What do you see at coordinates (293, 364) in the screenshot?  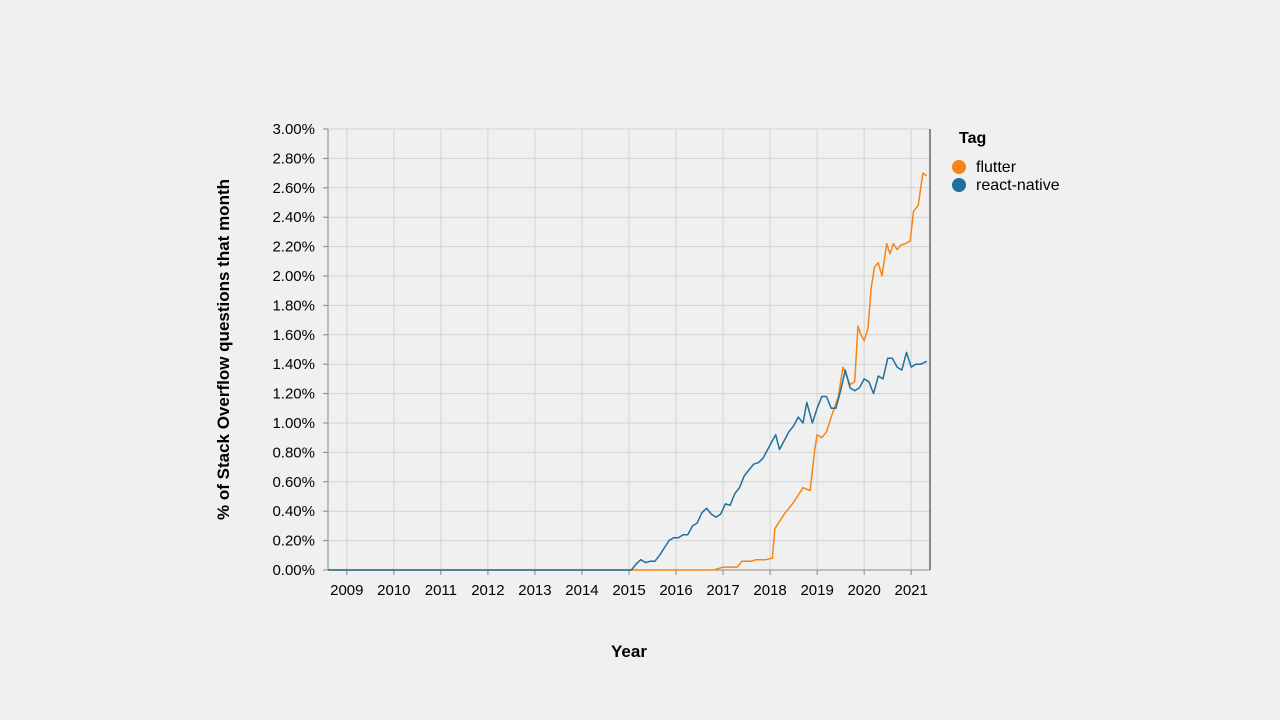 I see `y-tick-label: 1.40%` at bounding box center [293, 364].